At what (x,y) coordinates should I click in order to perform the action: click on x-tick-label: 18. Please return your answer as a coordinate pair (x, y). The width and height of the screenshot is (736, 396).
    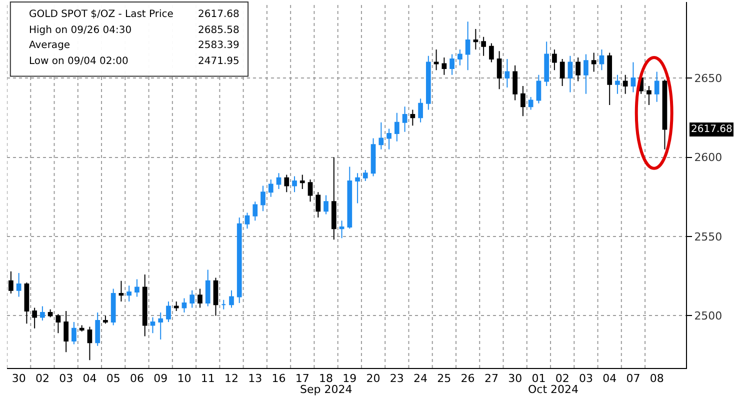
    Looking at the image, I should click on (326, 379).